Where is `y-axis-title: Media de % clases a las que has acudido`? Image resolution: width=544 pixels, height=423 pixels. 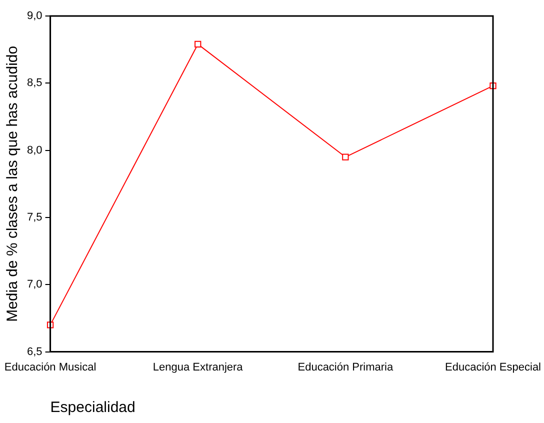 y-axis-title: Media de % clases a las que has acudido is located at coordinates (13, 184).